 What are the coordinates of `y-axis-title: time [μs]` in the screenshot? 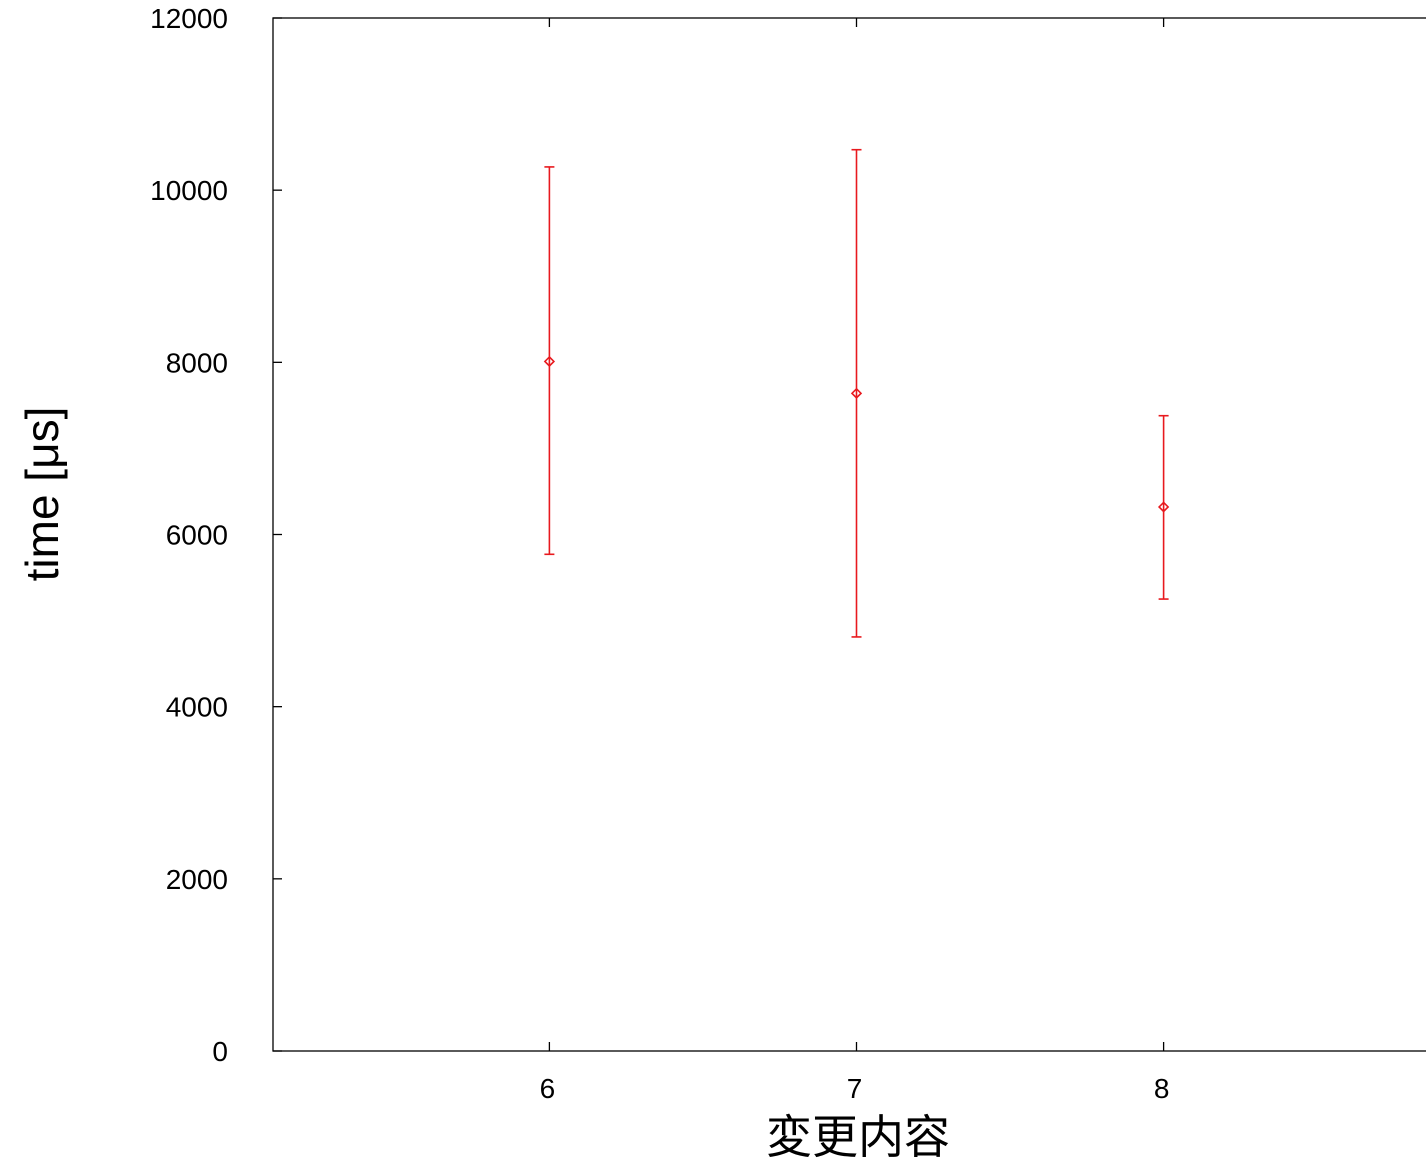 It's located at (42, 494).